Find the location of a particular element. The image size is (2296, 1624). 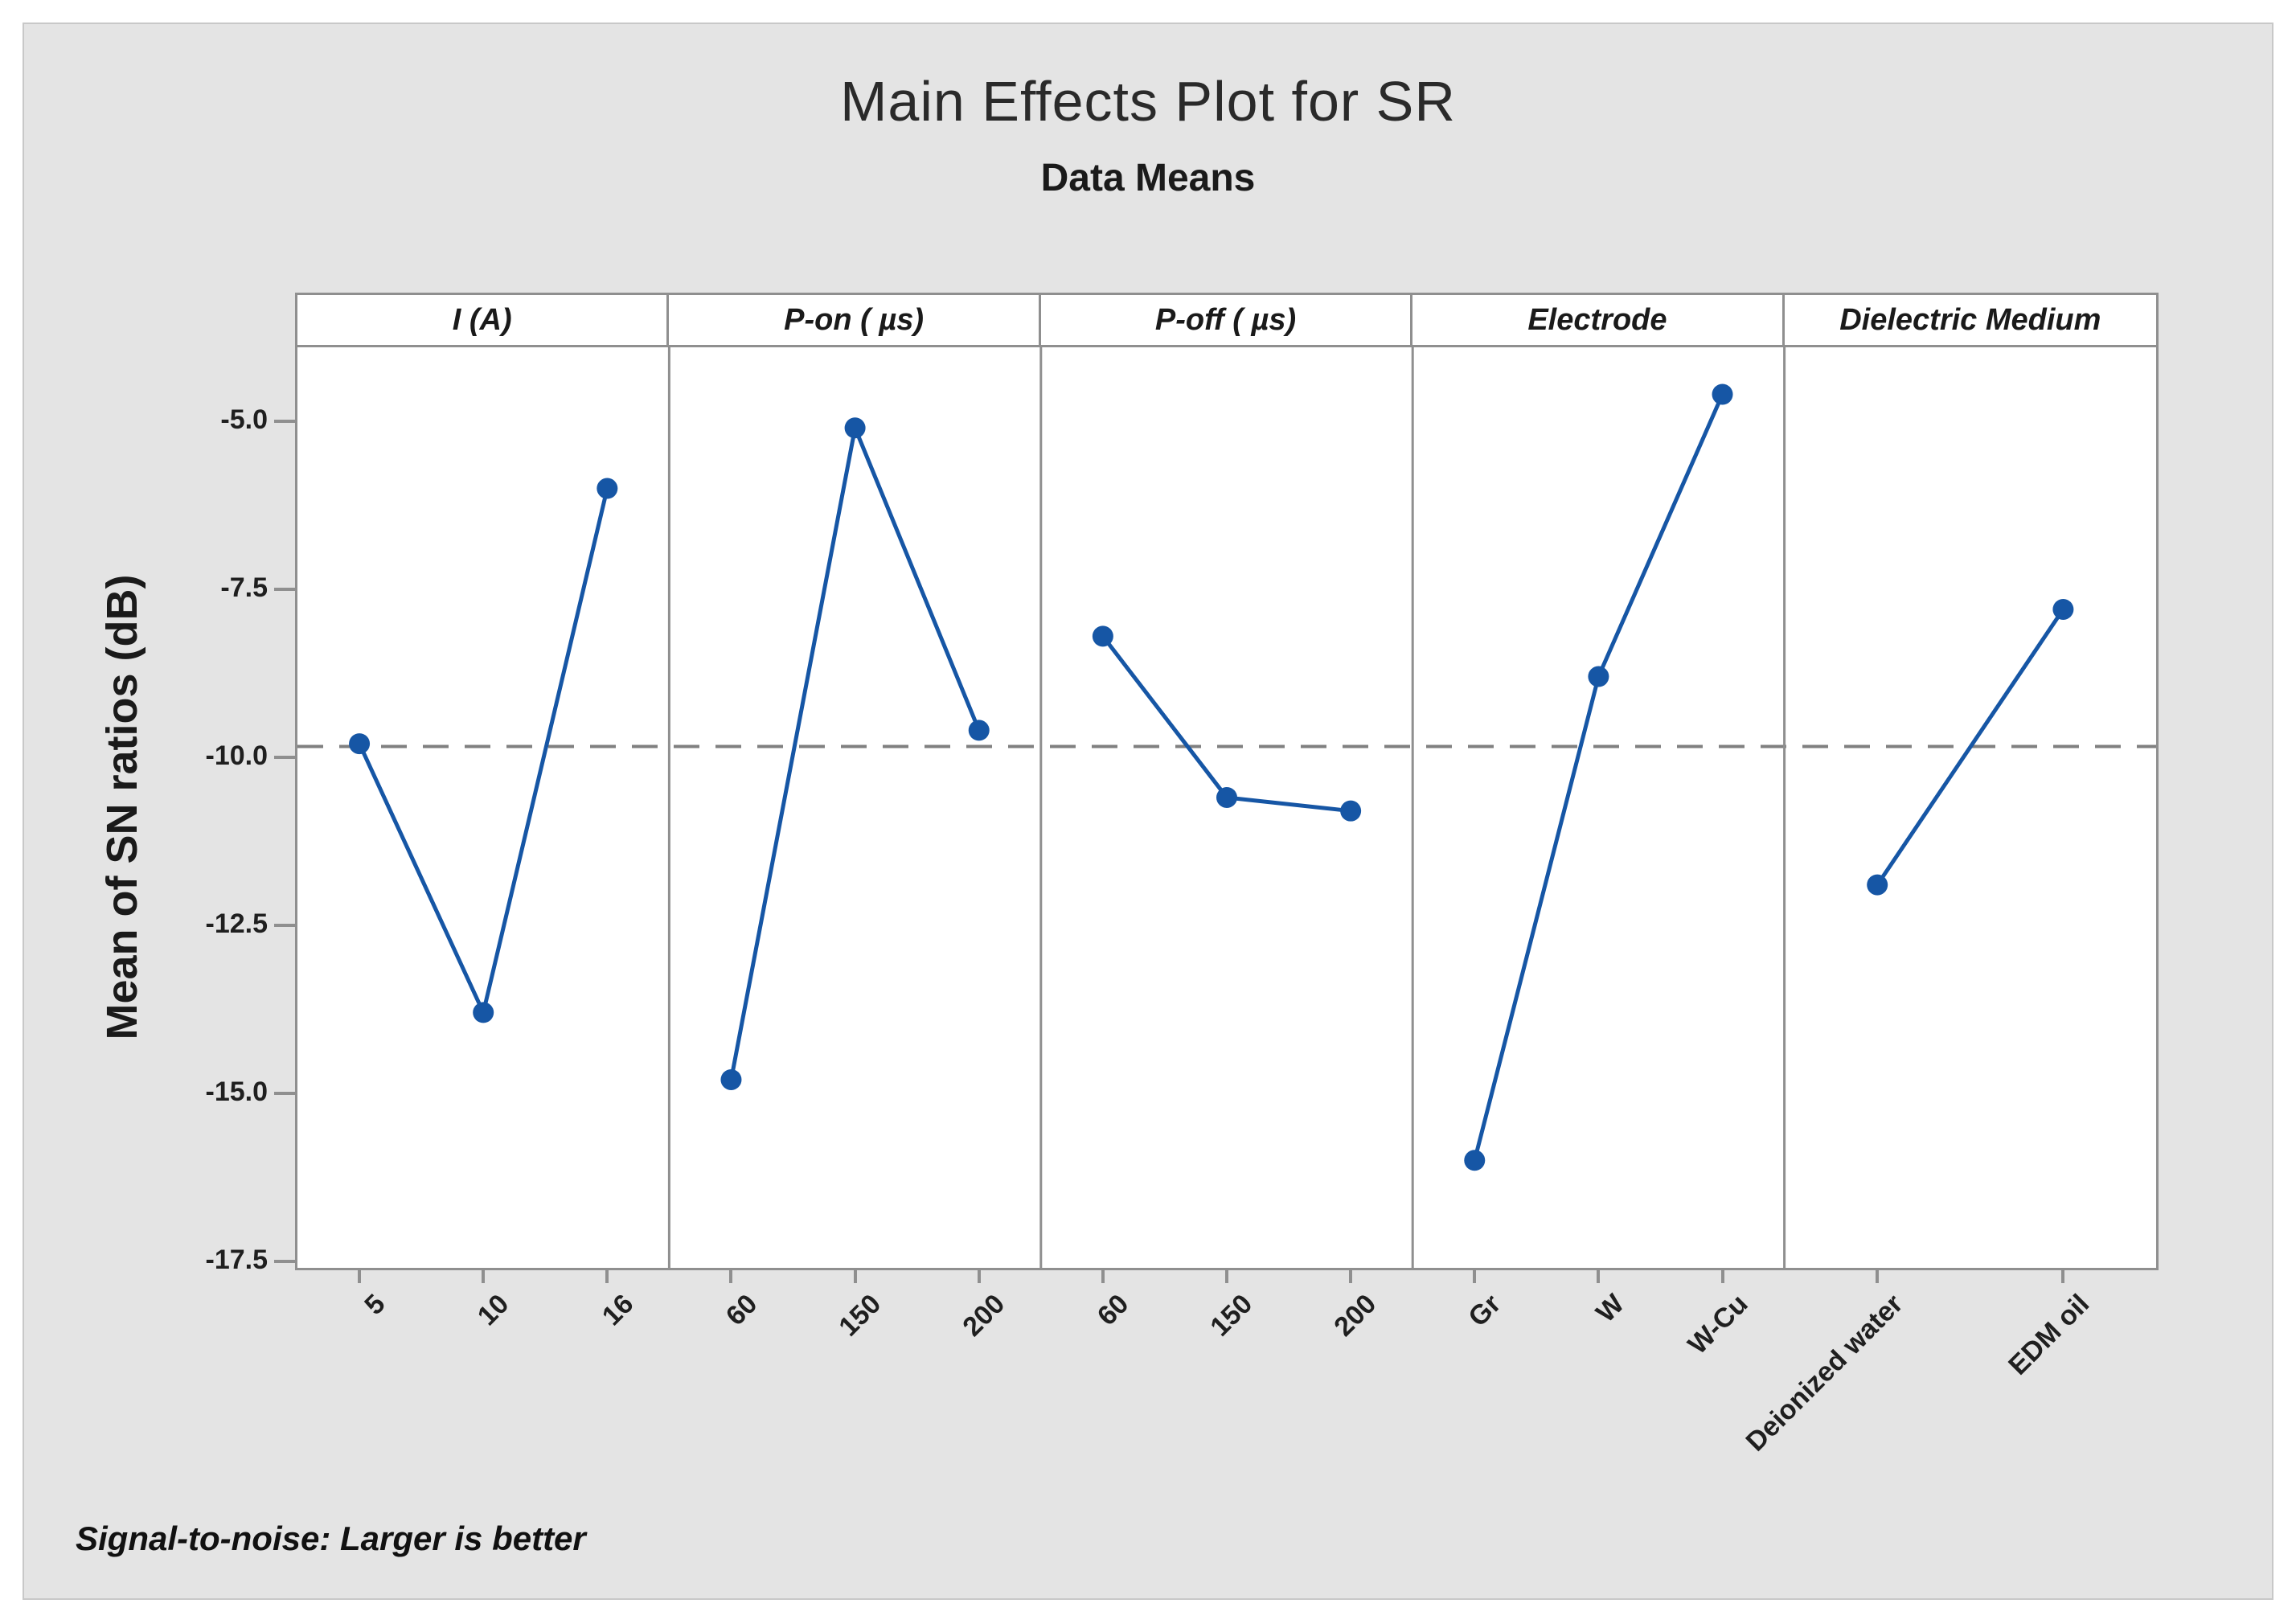

footnote: Signal-to-noise: Larger is better is located at coordinates (331, 1538).